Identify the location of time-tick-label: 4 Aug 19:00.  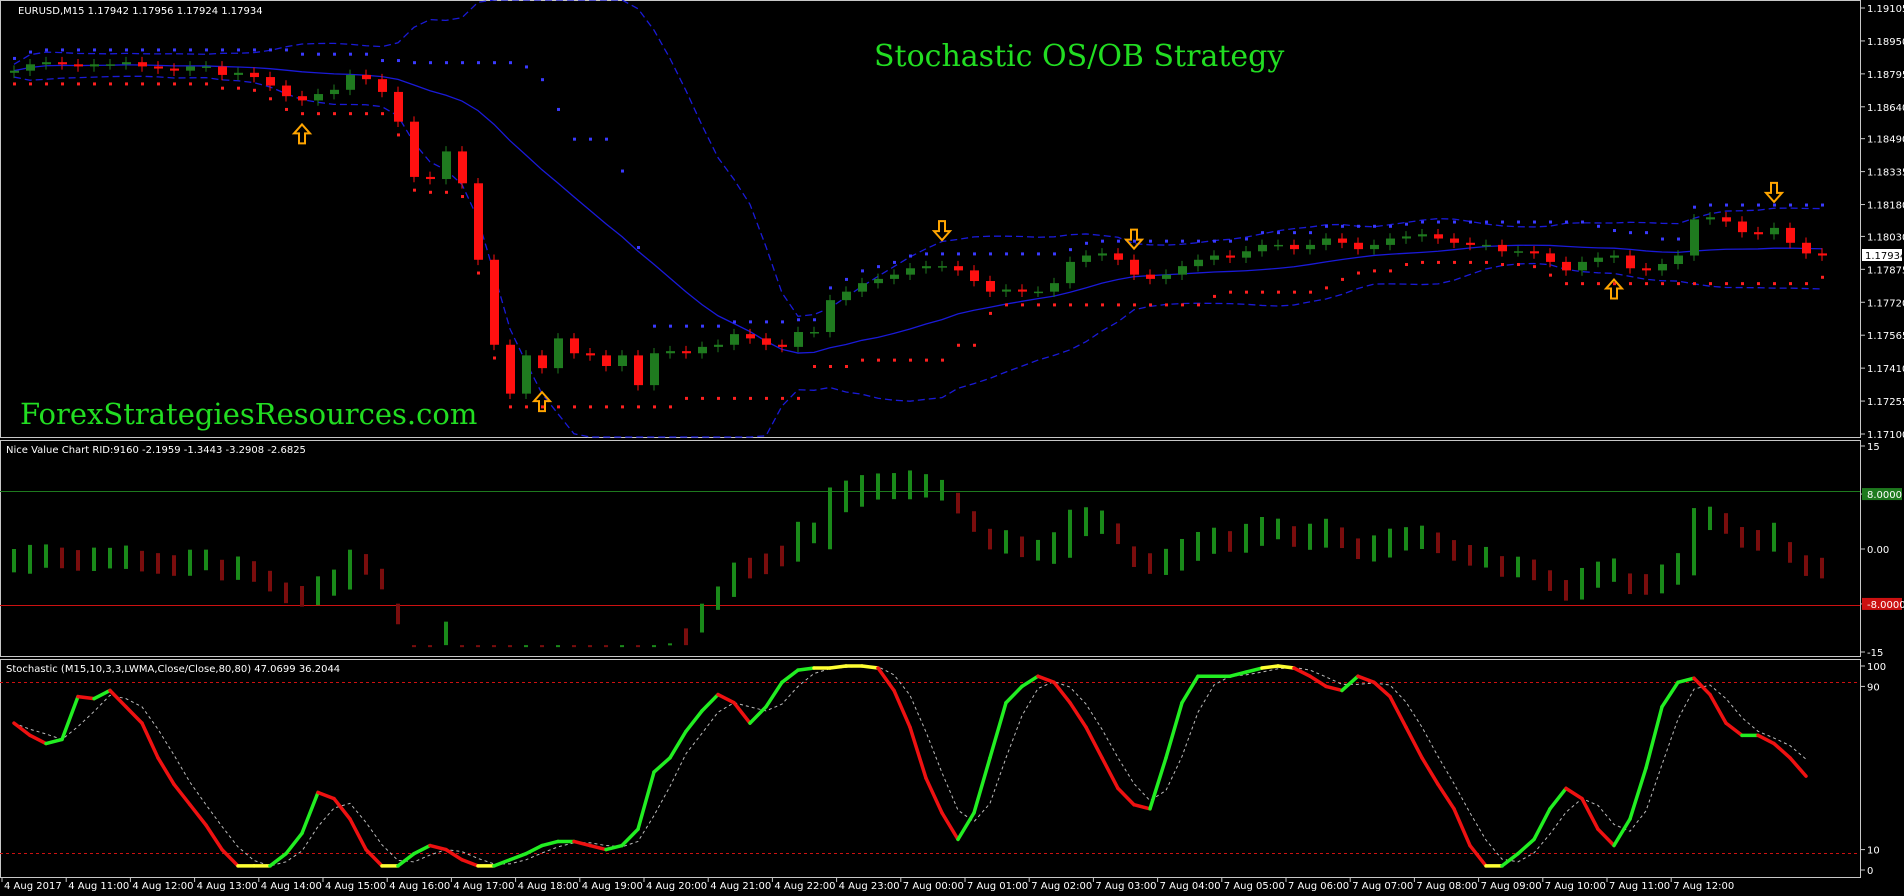
(612, 886).